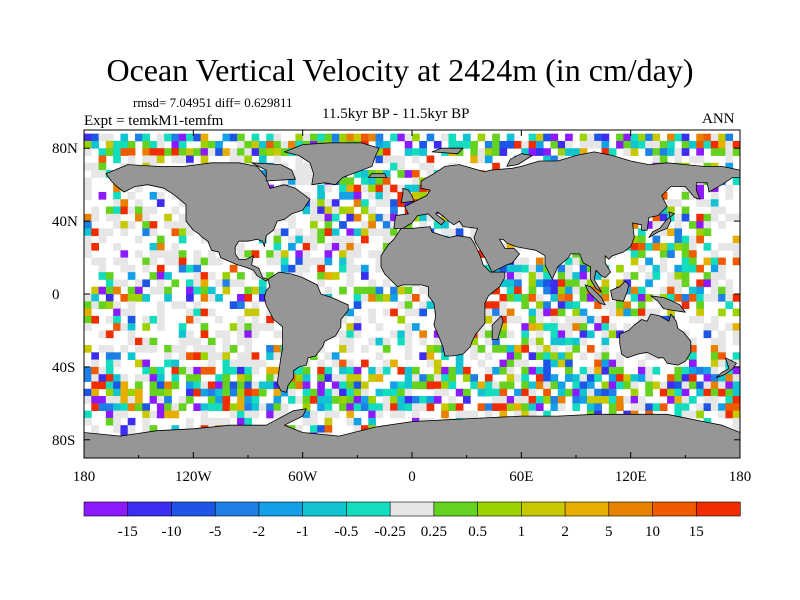 This screenshot has height=600, width=800. Describe the element at coordinates (171, 532) in the screenshot. I see `colorbar-label: -10` at that location.